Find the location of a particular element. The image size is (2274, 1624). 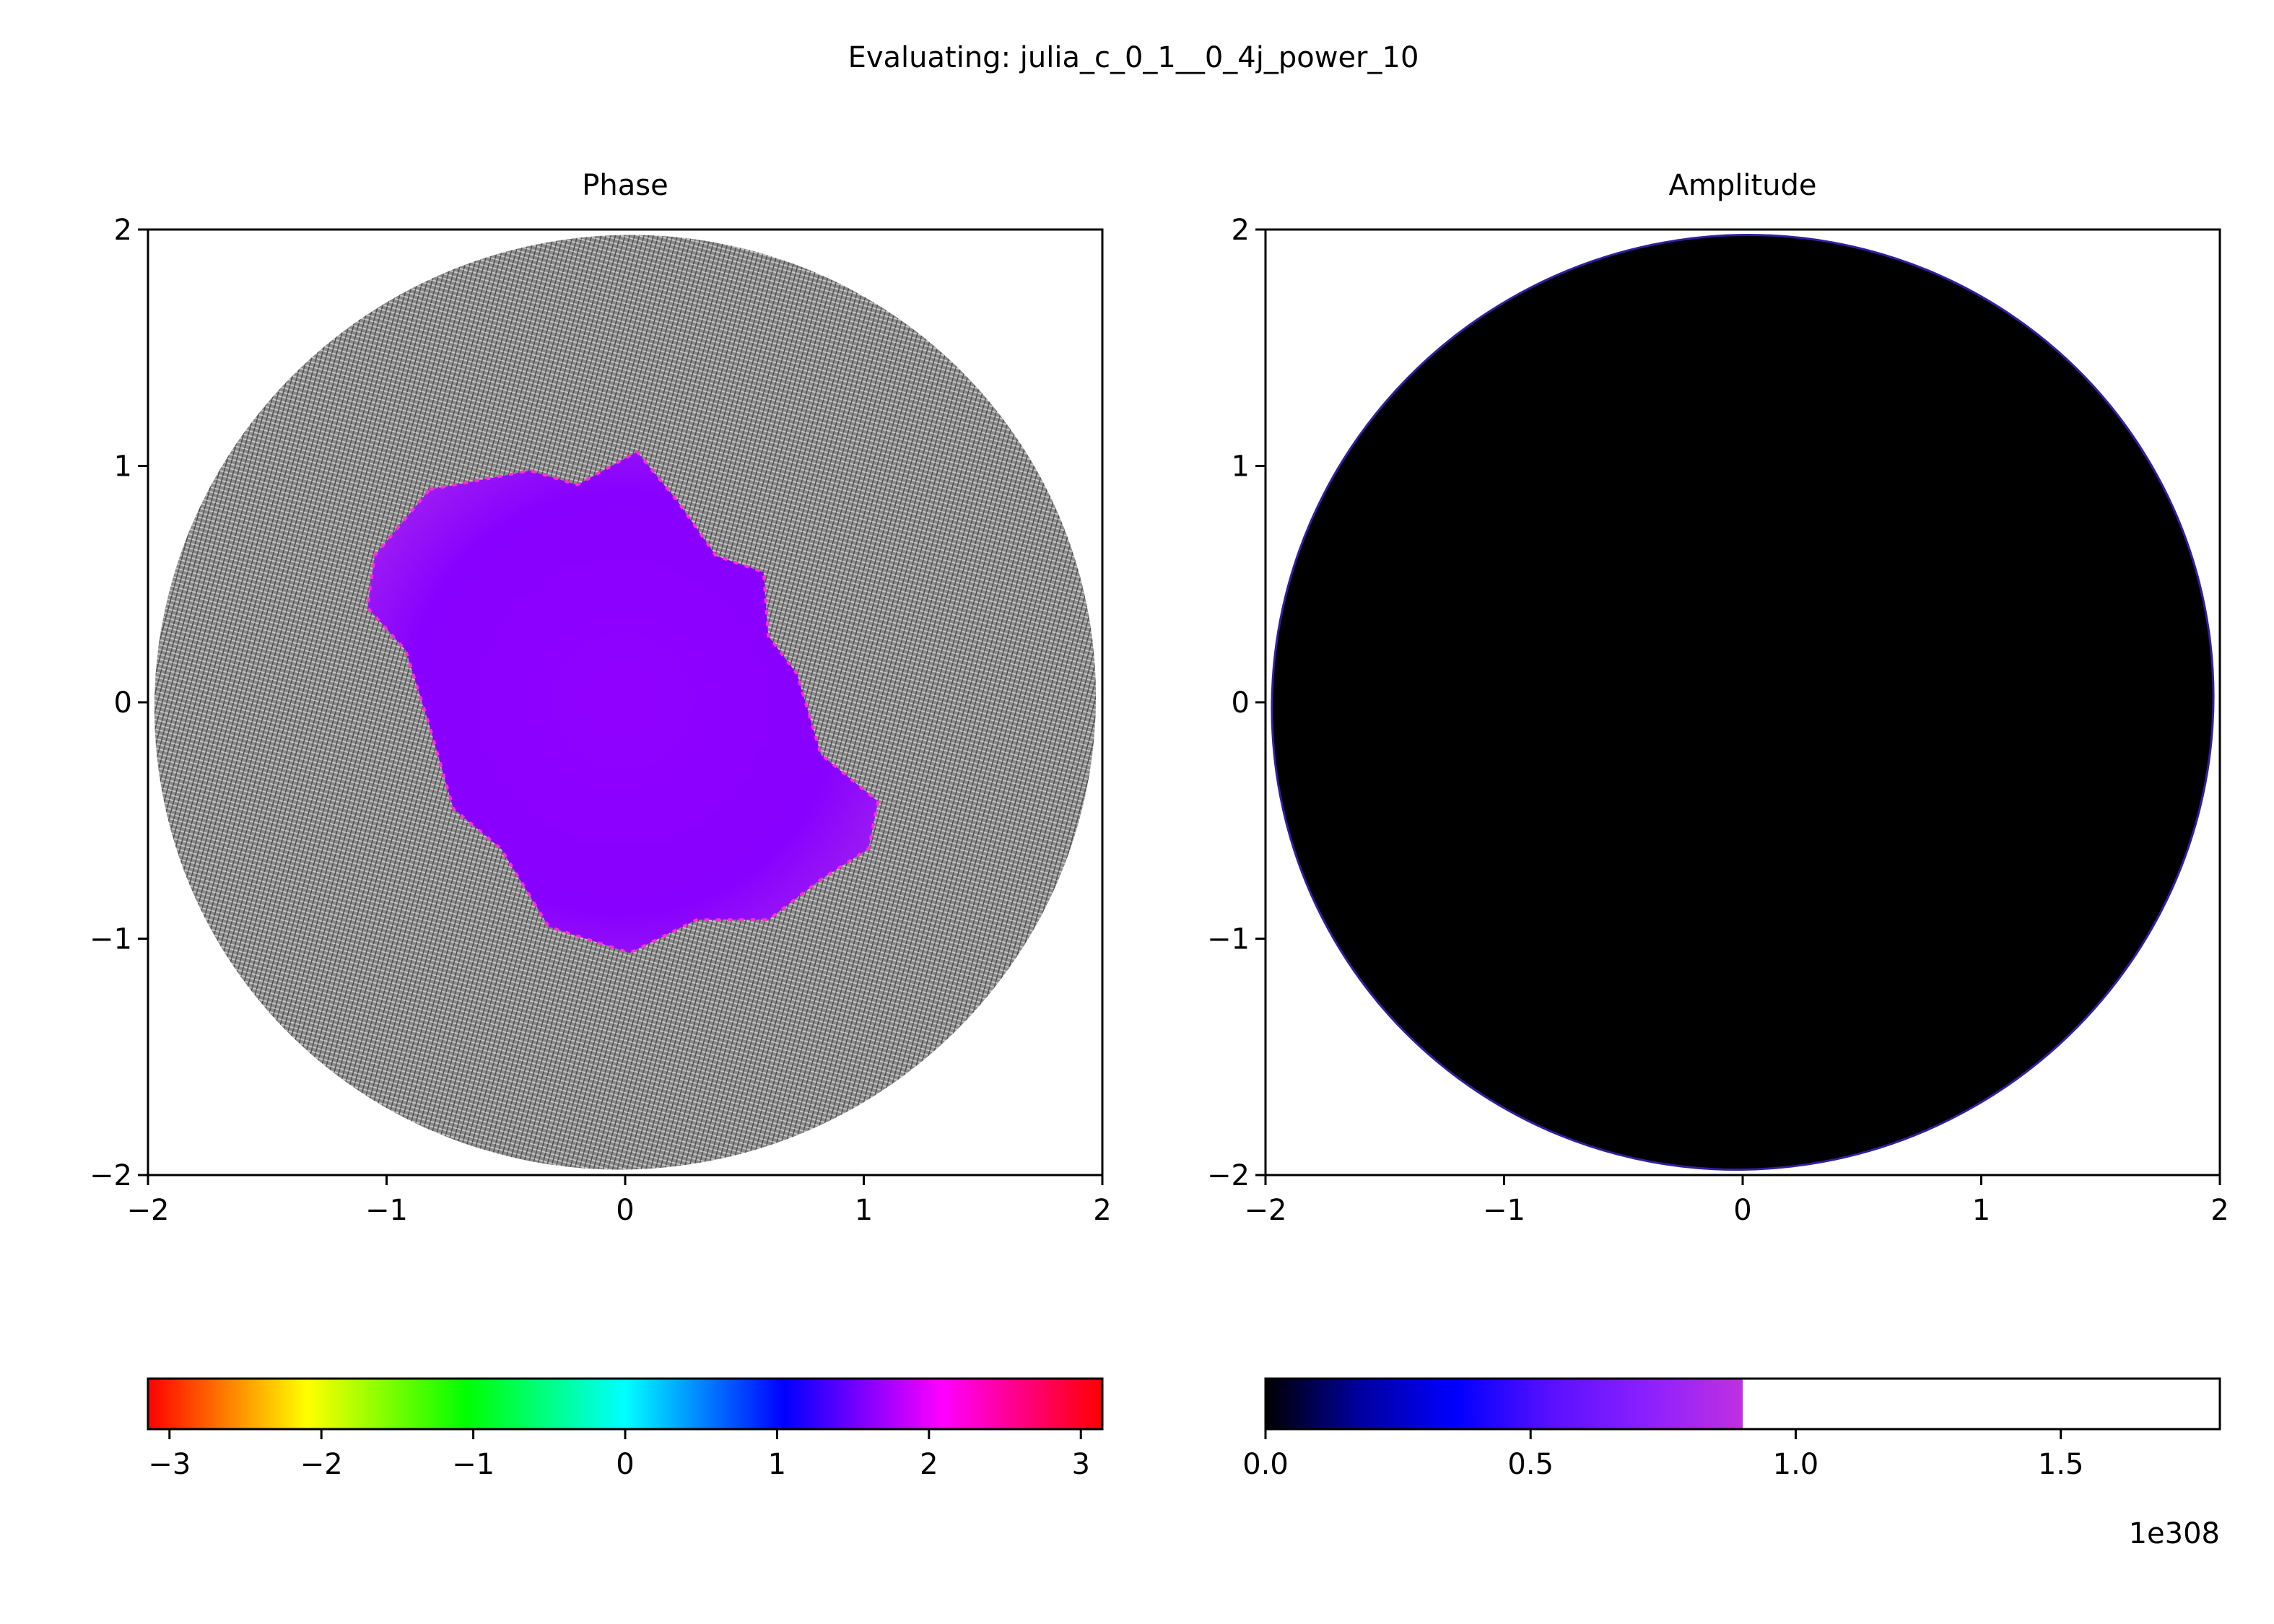

amplitude-xtick-label: 1 is located at coordinates (1981, 1210).